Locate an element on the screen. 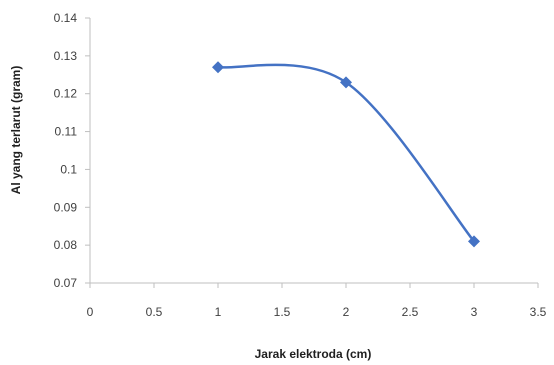 The width and height of the screenshot is (554, 365). y-tick-label: 0.12 is located at coordinates (66, 94).